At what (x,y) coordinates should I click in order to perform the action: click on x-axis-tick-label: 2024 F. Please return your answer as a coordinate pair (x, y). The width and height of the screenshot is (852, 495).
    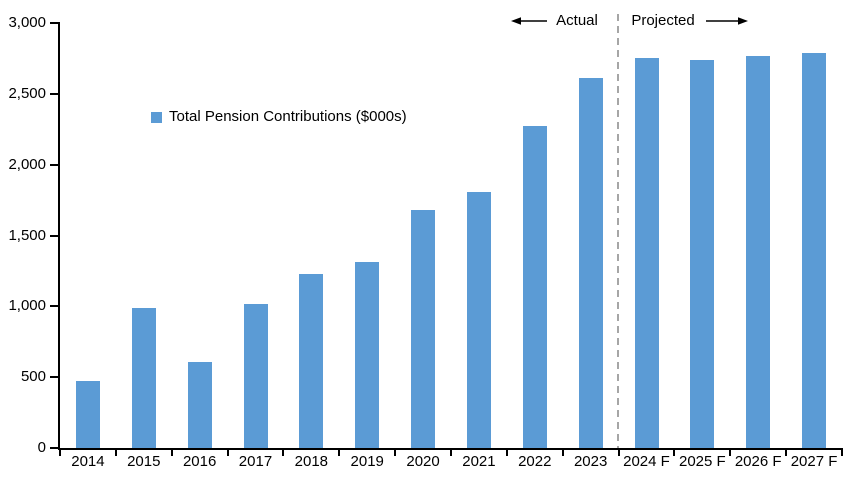
    Looking at the image, I should click on (646, 461).